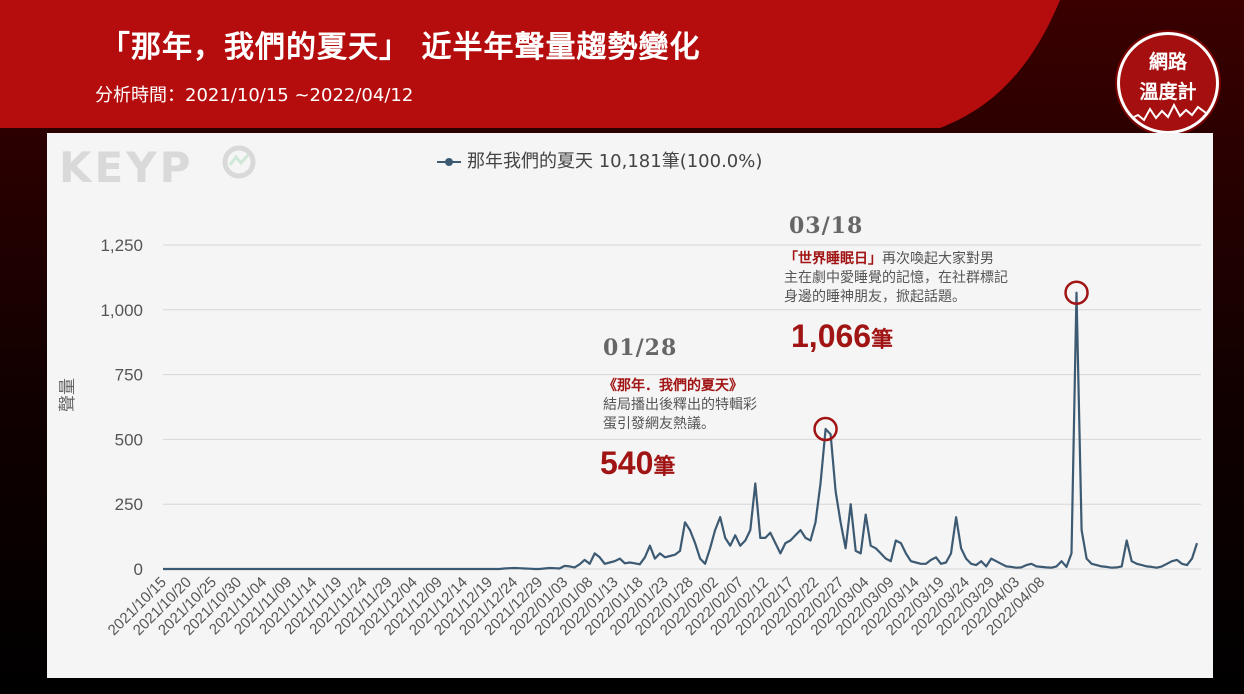 This screenshot has width=1244, height=694. I want to click on legend-series-label: 那年我們的夏天 10,181筆(100.0%), so click(615, 161).